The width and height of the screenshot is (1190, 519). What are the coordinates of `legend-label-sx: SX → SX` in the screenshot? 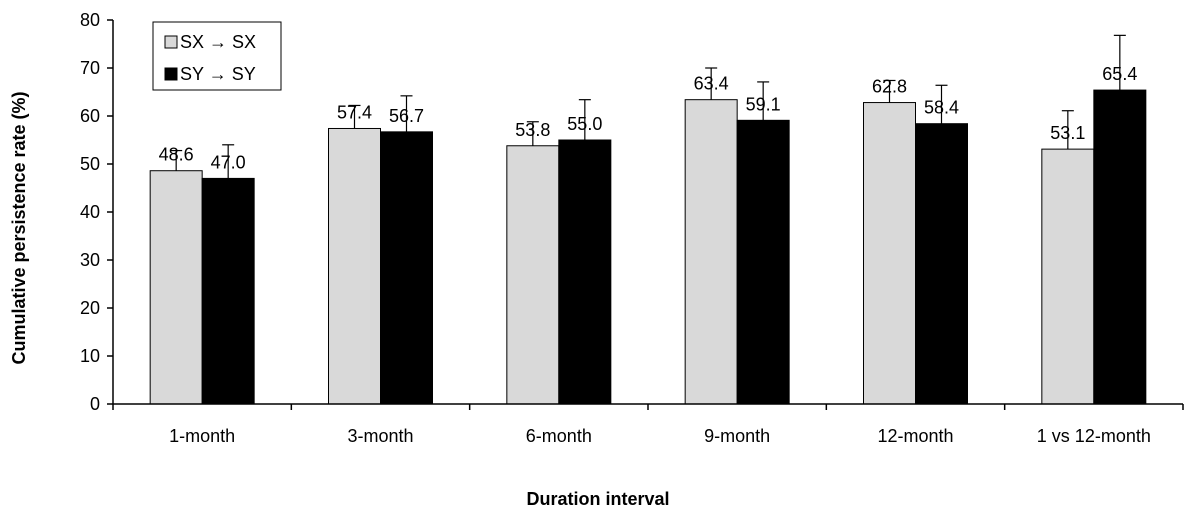 It's located at (218, 42).